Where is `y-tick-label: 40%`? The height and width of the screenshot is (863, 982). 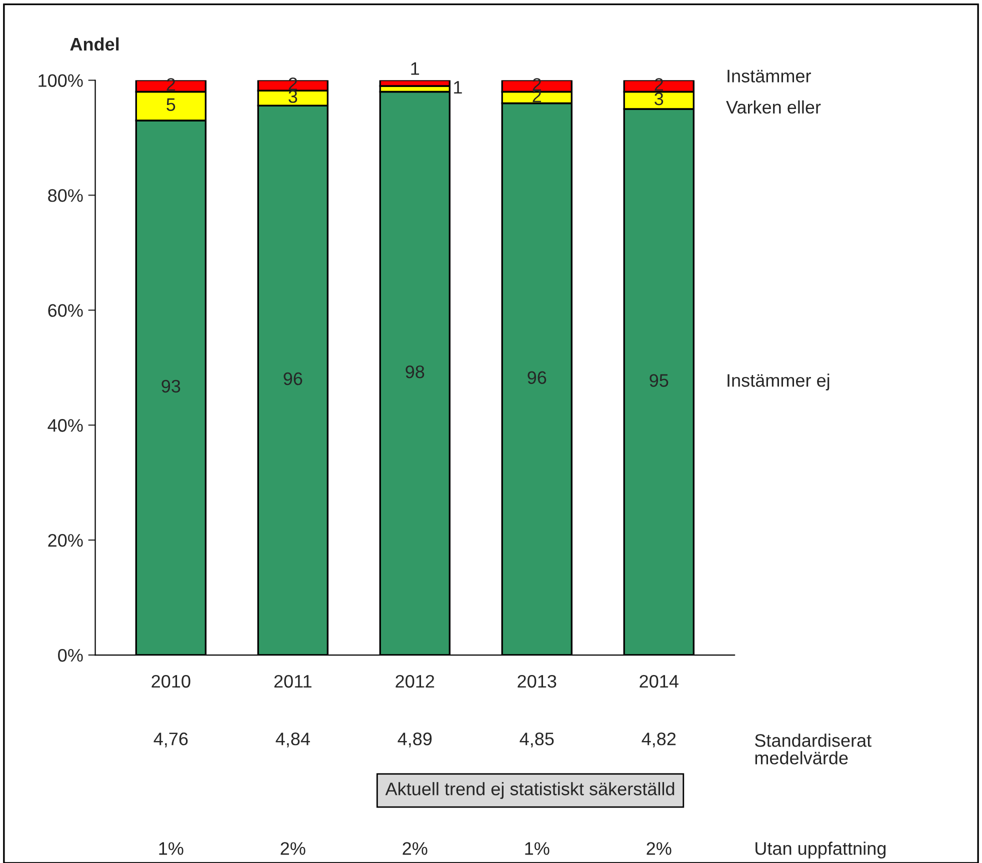 y-tick-label: 40% is located at coordinates (65, 425).